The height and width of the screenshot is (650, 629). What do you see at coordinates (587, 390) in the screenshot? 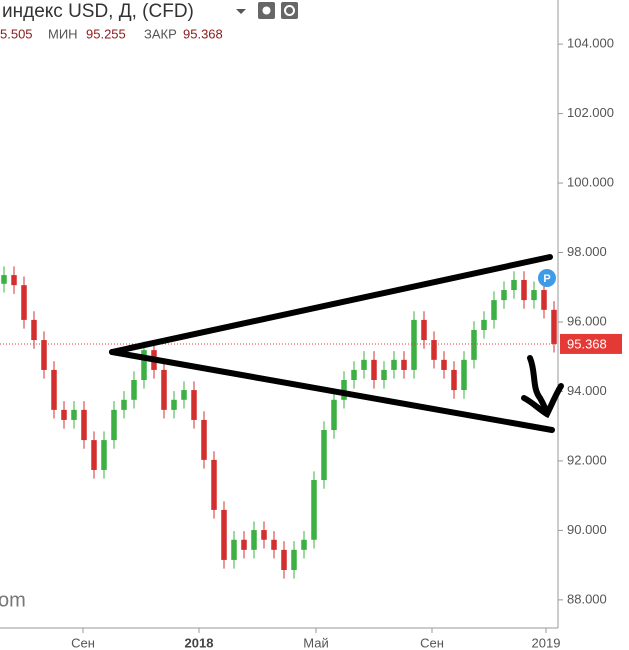
I see `y-tick-label: 94.000` at bounding box center [587, 390].